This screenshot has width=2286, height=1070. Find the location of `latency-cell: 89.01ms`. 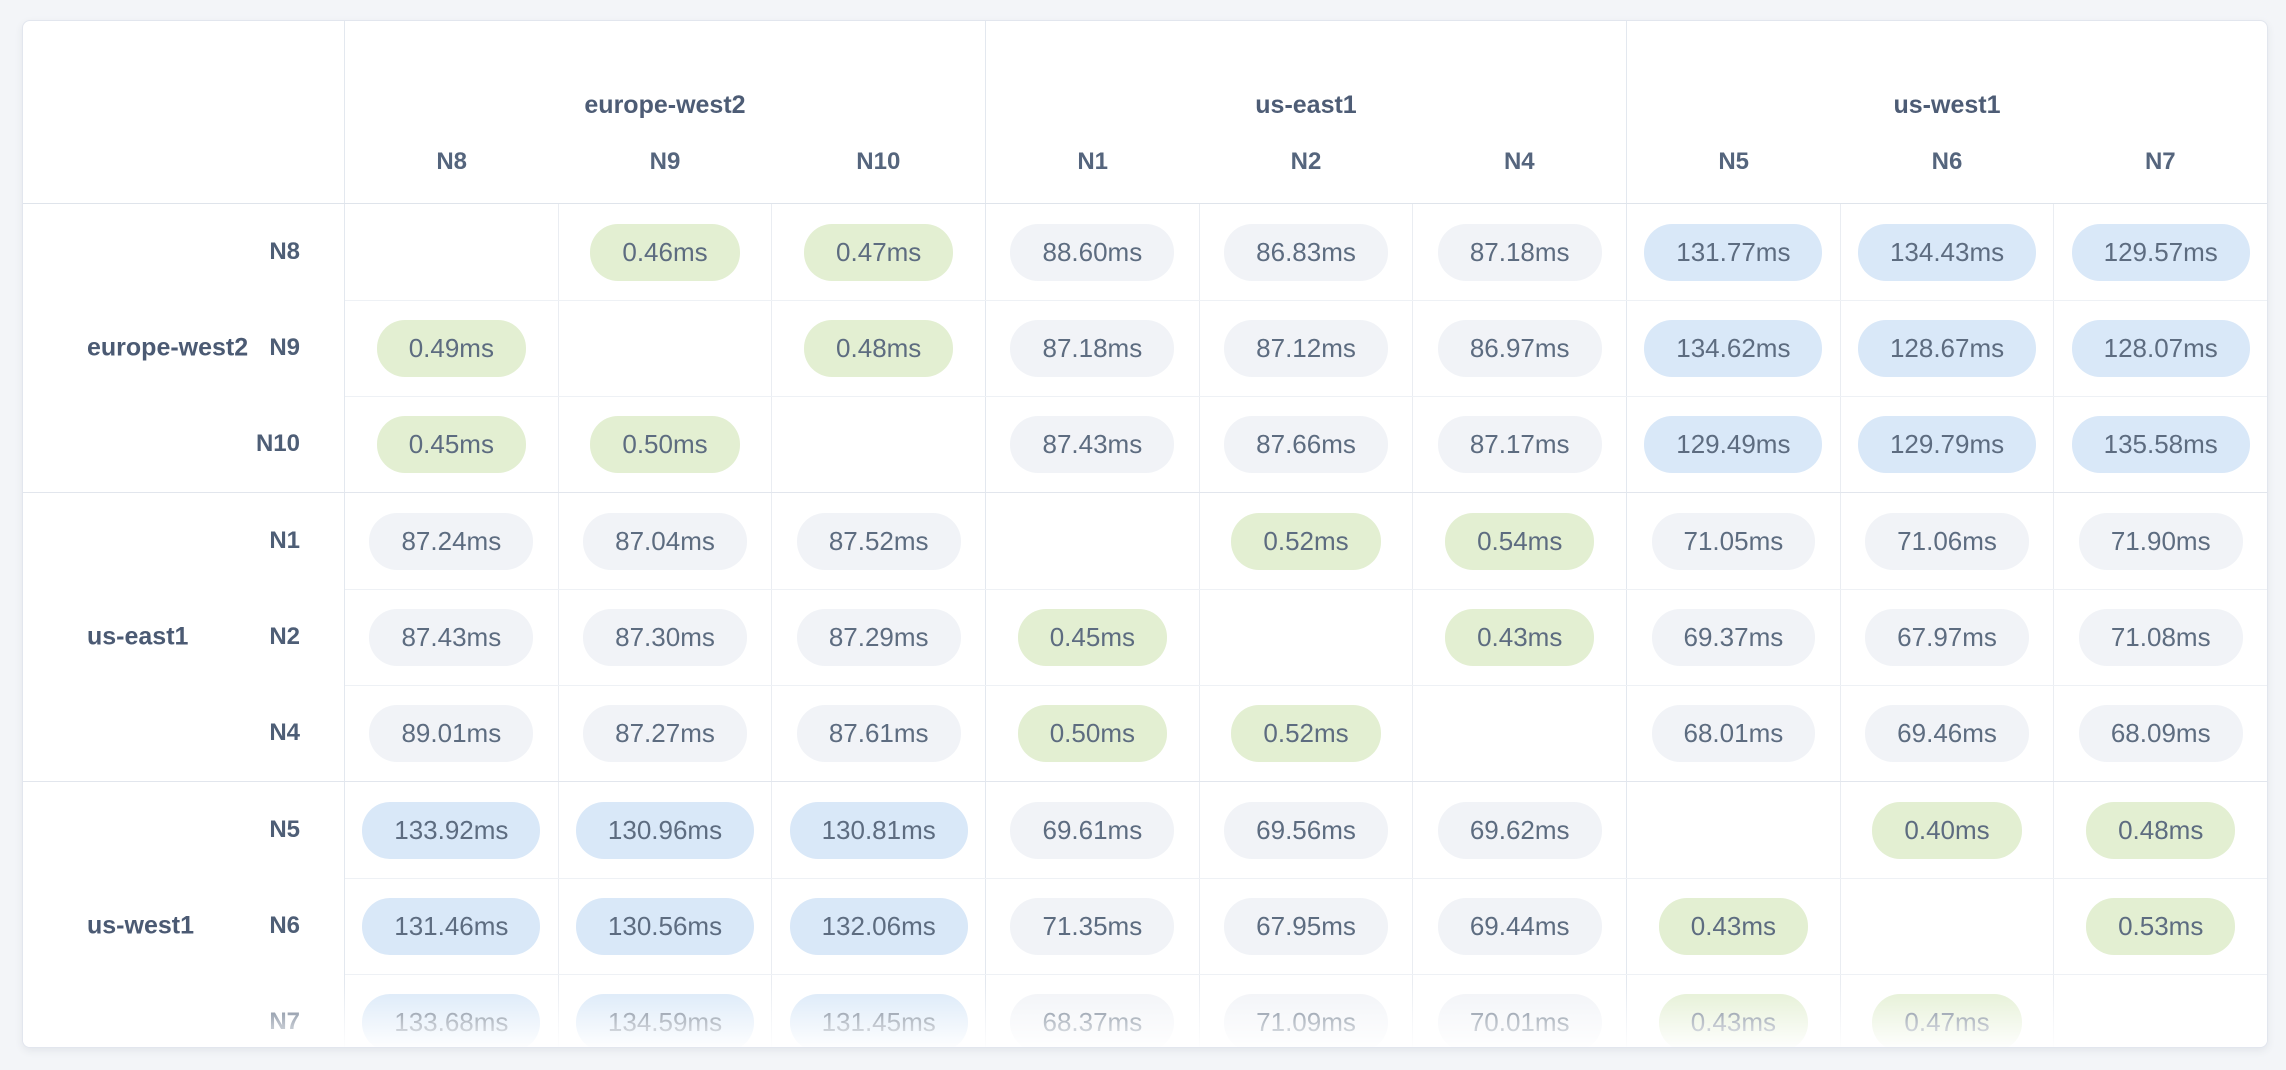

latency-cell: 89.01ms is located at coordinates (451, 733).